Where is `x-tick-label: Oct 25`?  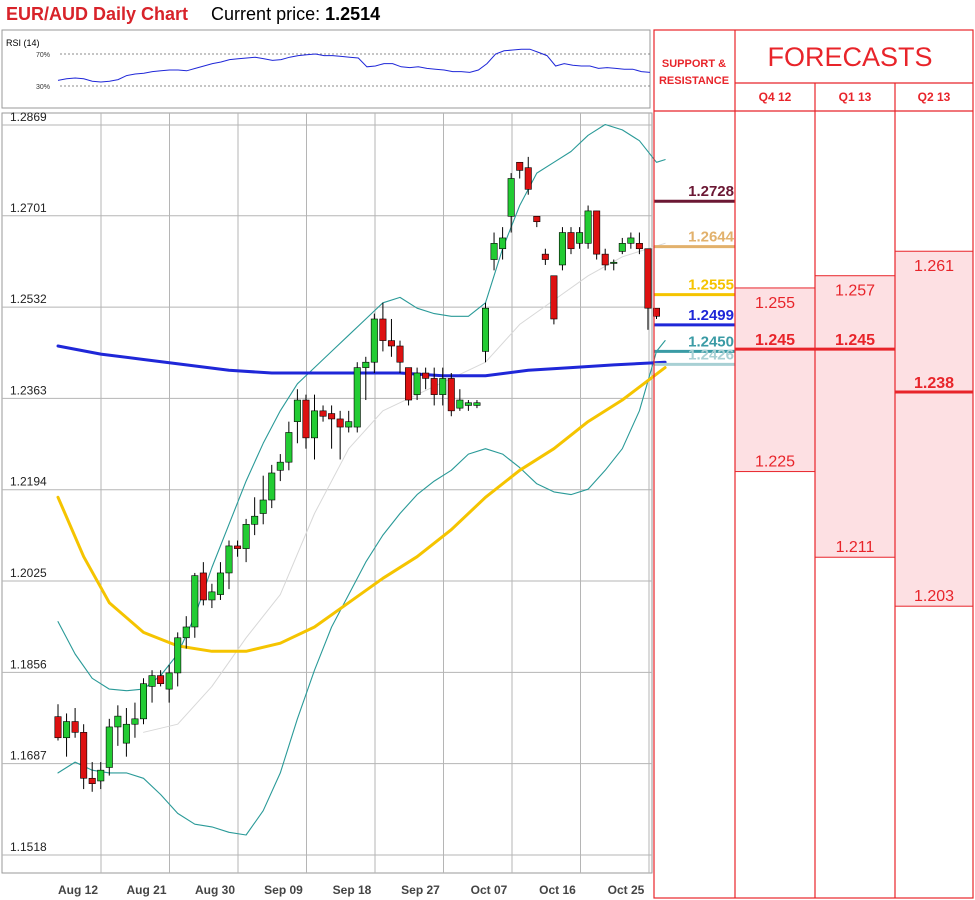 x-tick-label: Oct 25 is located at coordinates (626, 890).